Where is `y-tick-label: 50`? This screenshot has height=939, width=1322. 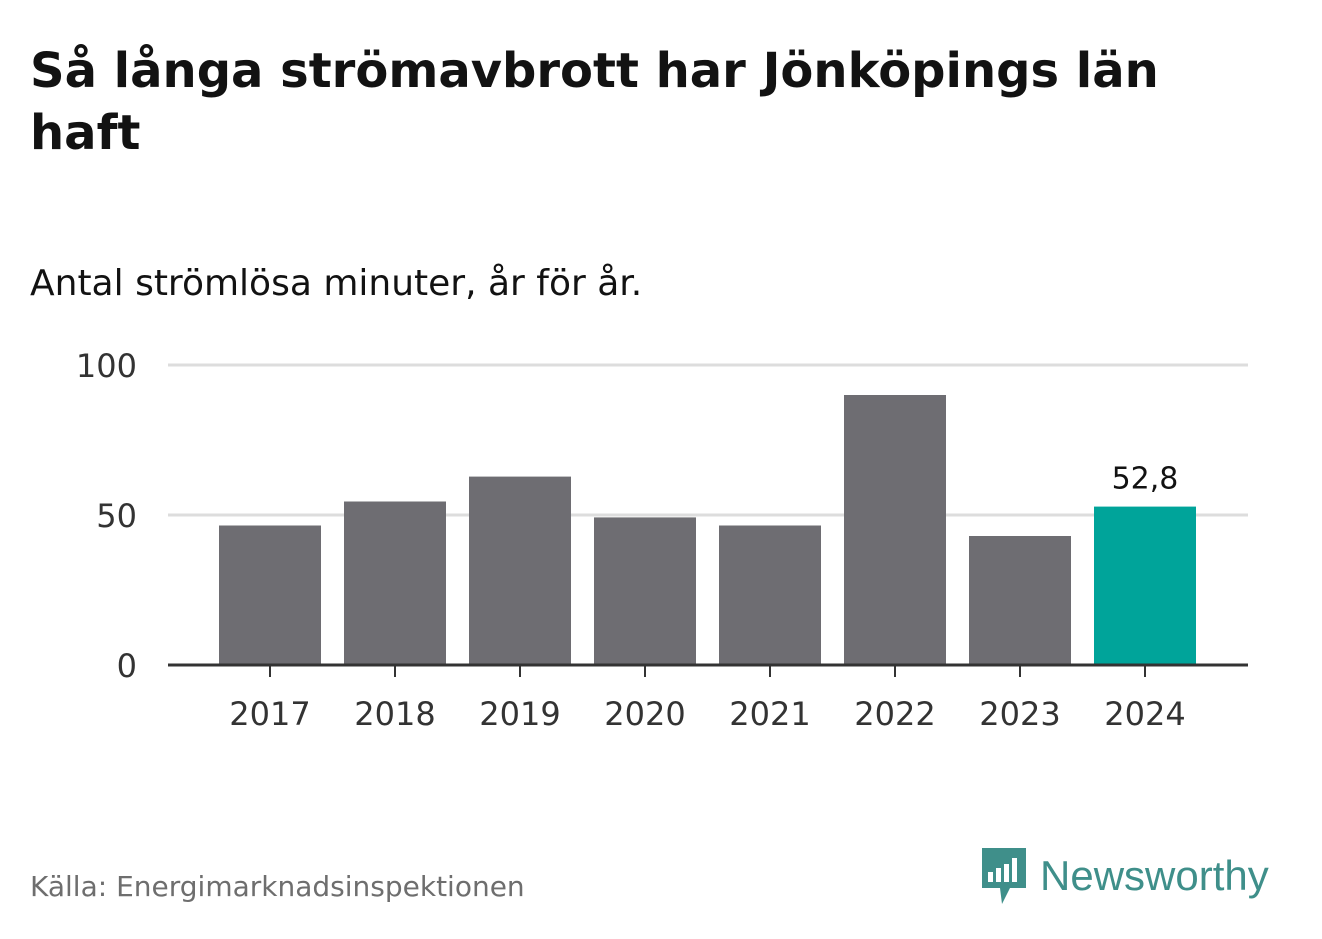
y-tick-label: 50 is located at coordinates (116, 516).